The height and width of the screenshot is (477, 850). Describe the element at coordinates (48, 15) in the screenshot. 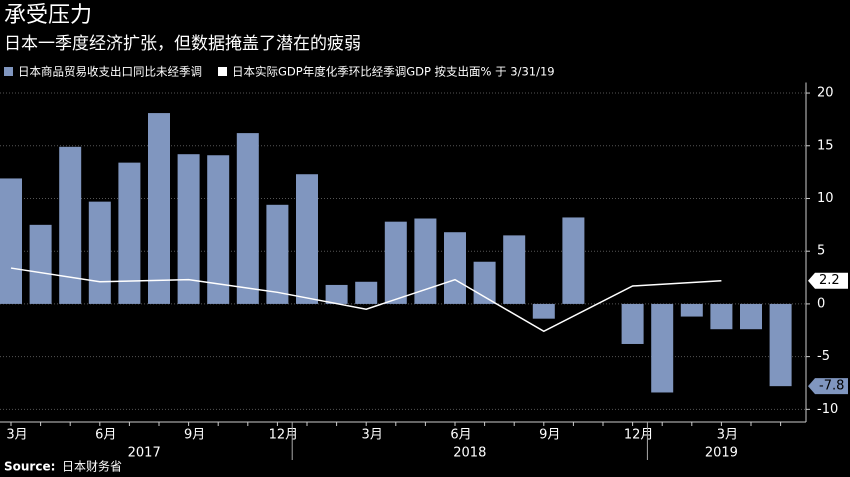

I see `chart-title: 承受压力` at that location.